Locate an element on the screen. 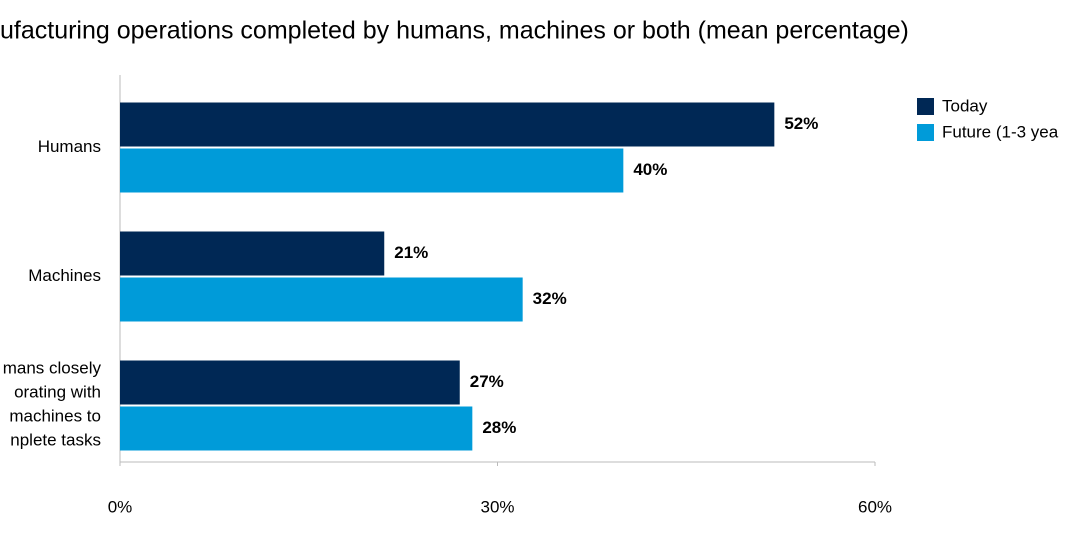 The height and width of the screenshot is (534, 1068). value-label: 32% is located at coordinates (550, 298).